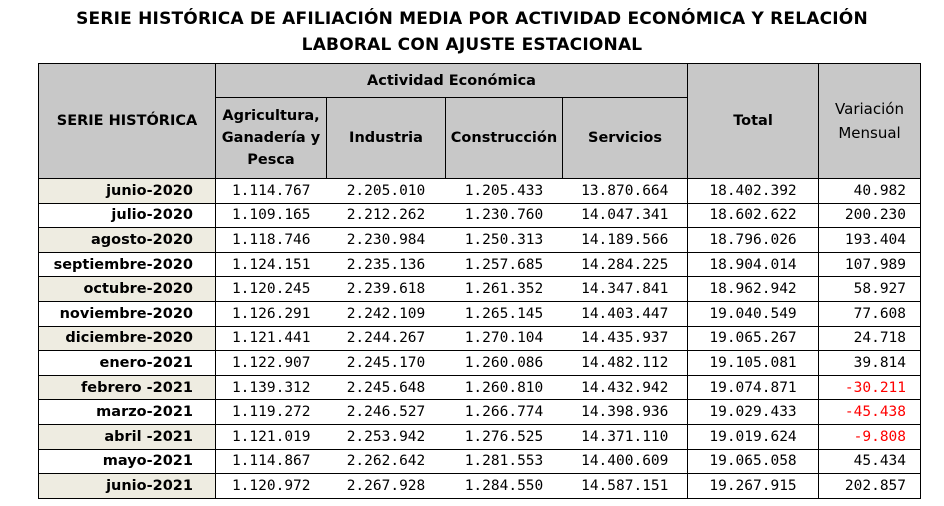 The width and height of the screenshot is (944, 506). I want to click on cell-total: 19.040.549, so click(753, 314).